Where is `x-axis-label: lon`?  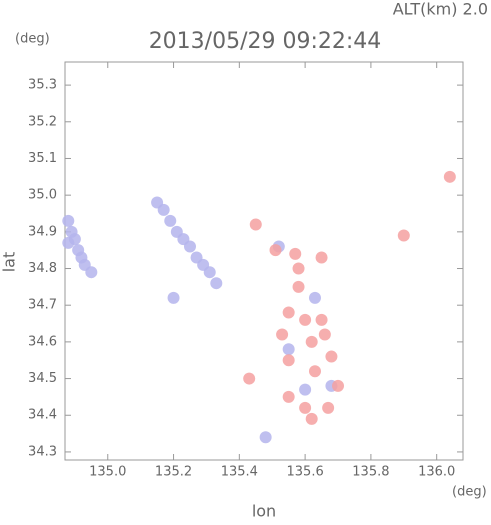 x-axis-label: lon is located at coordinates (264, 511).